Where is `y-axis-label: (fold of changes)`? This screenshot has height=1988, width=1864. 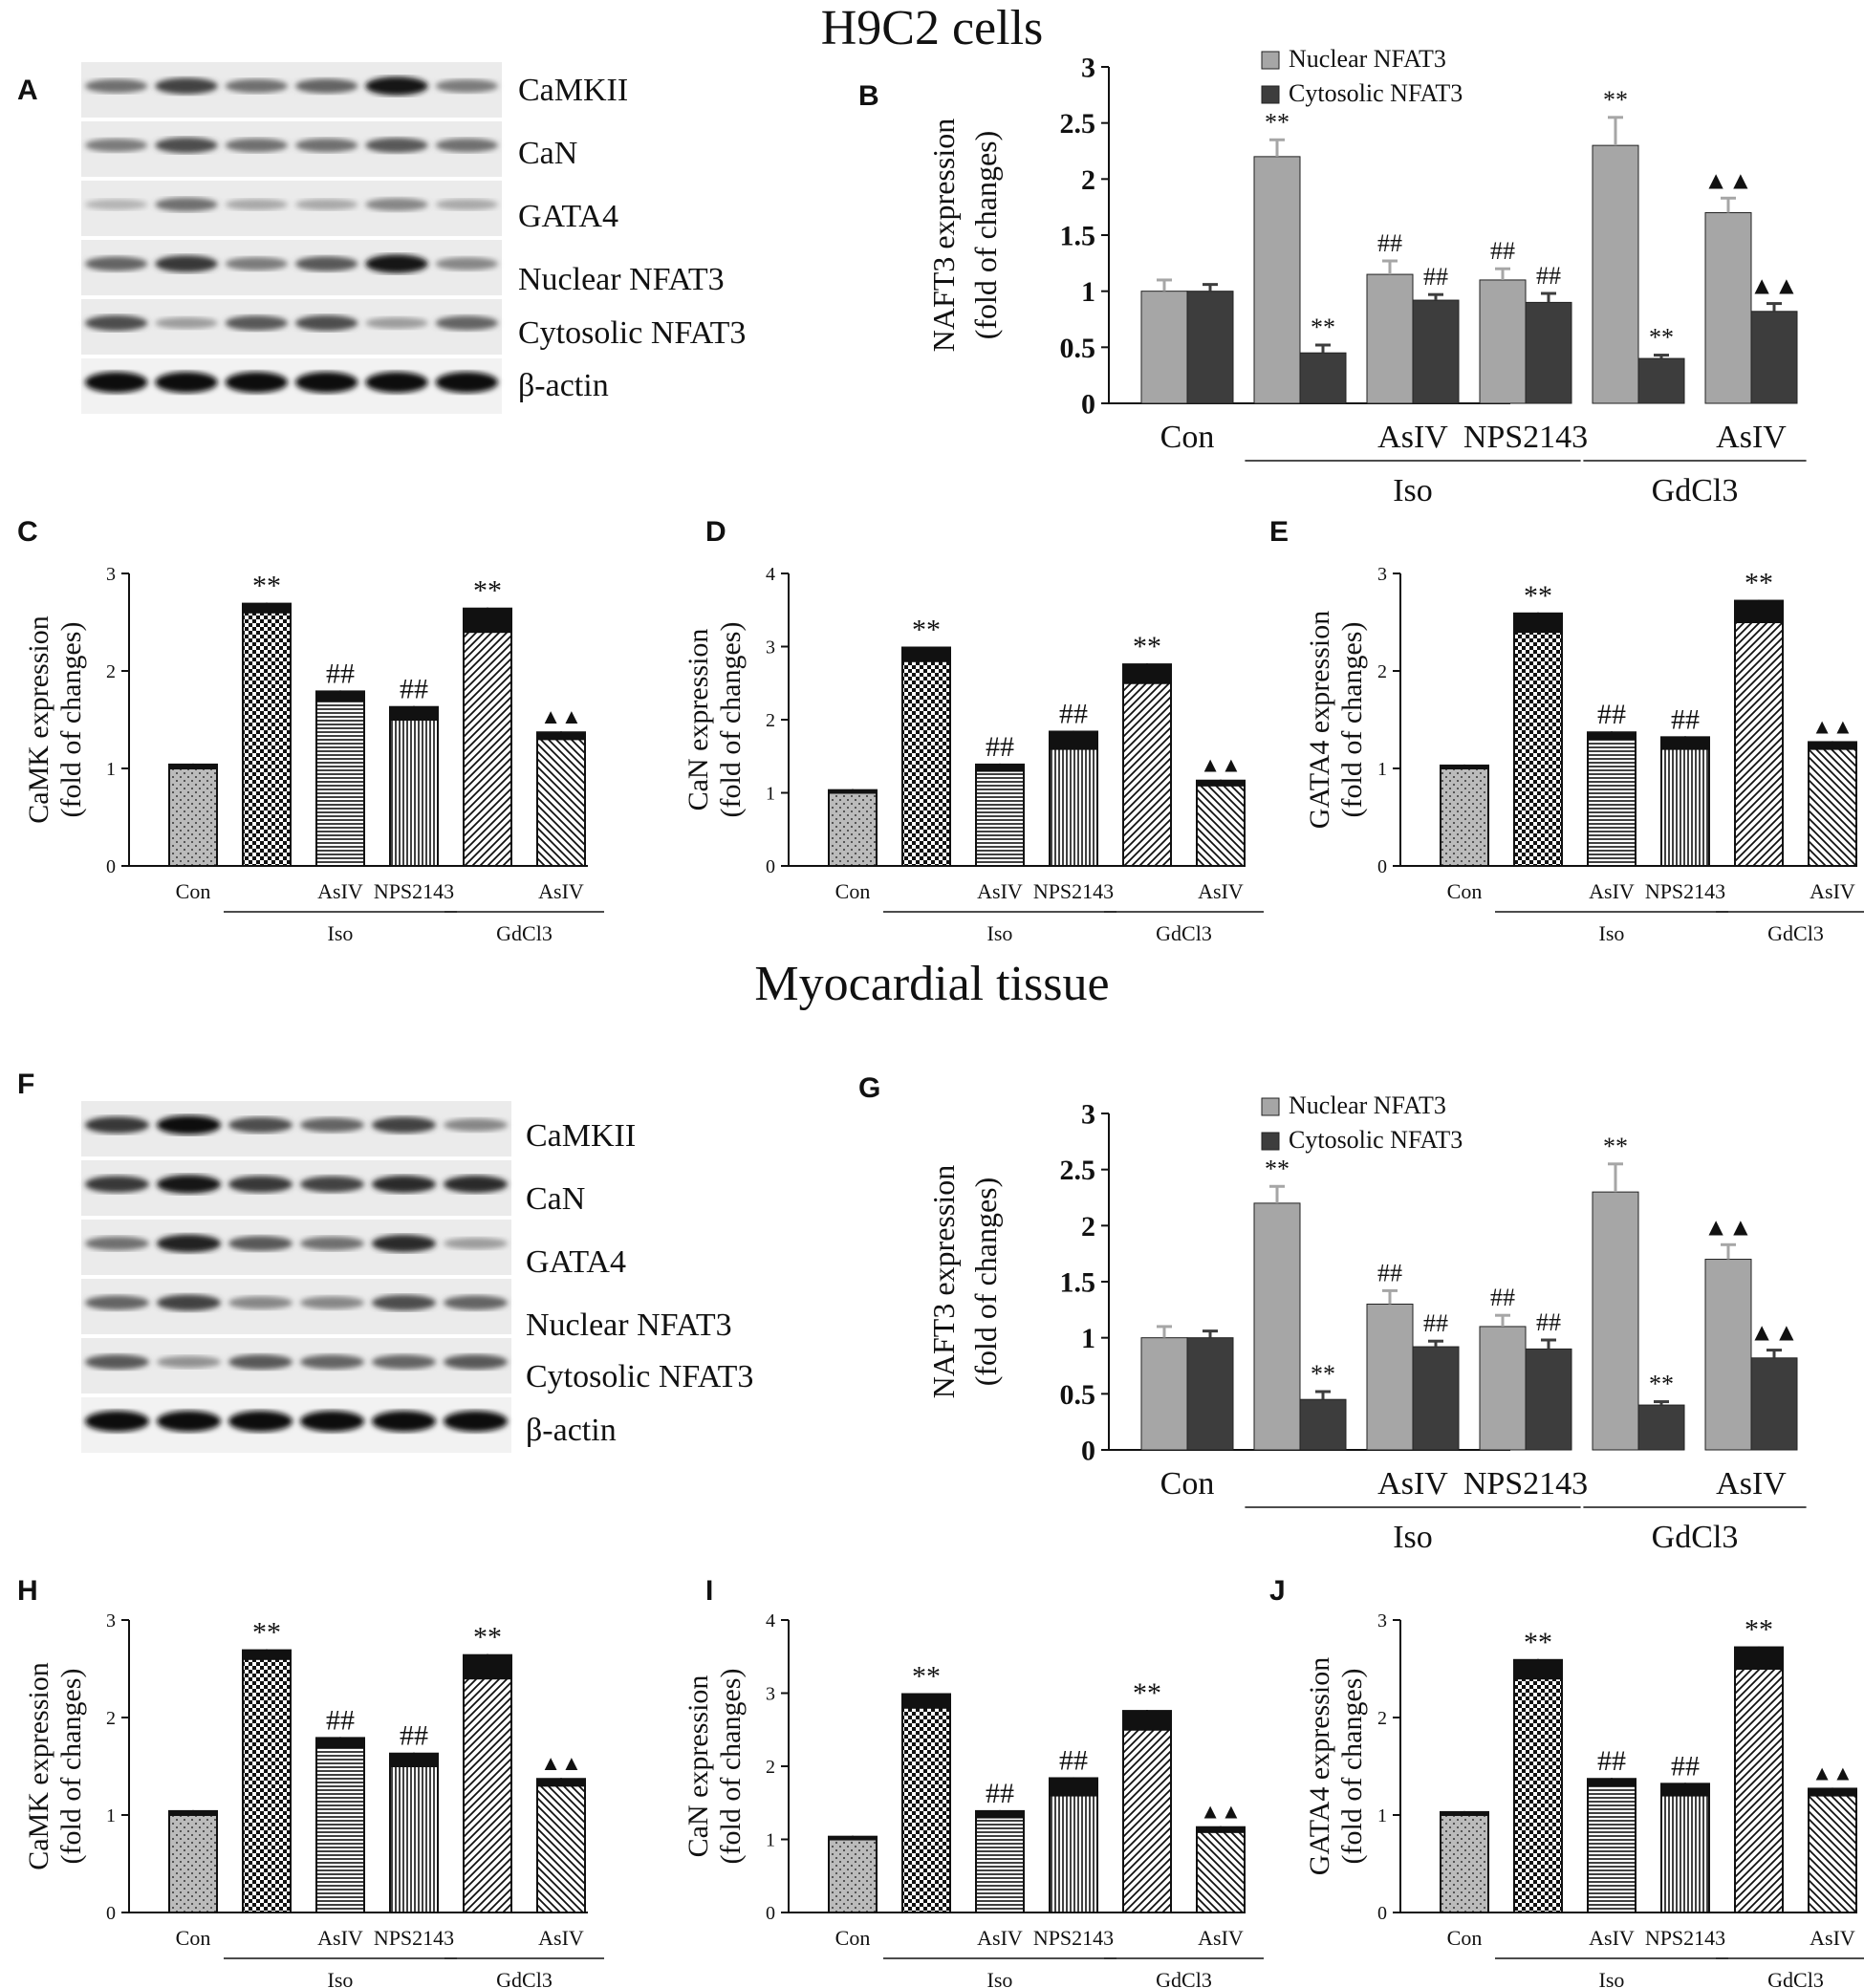 y-axis-label: (fold of changes) is located at coordinates (71, 1767).